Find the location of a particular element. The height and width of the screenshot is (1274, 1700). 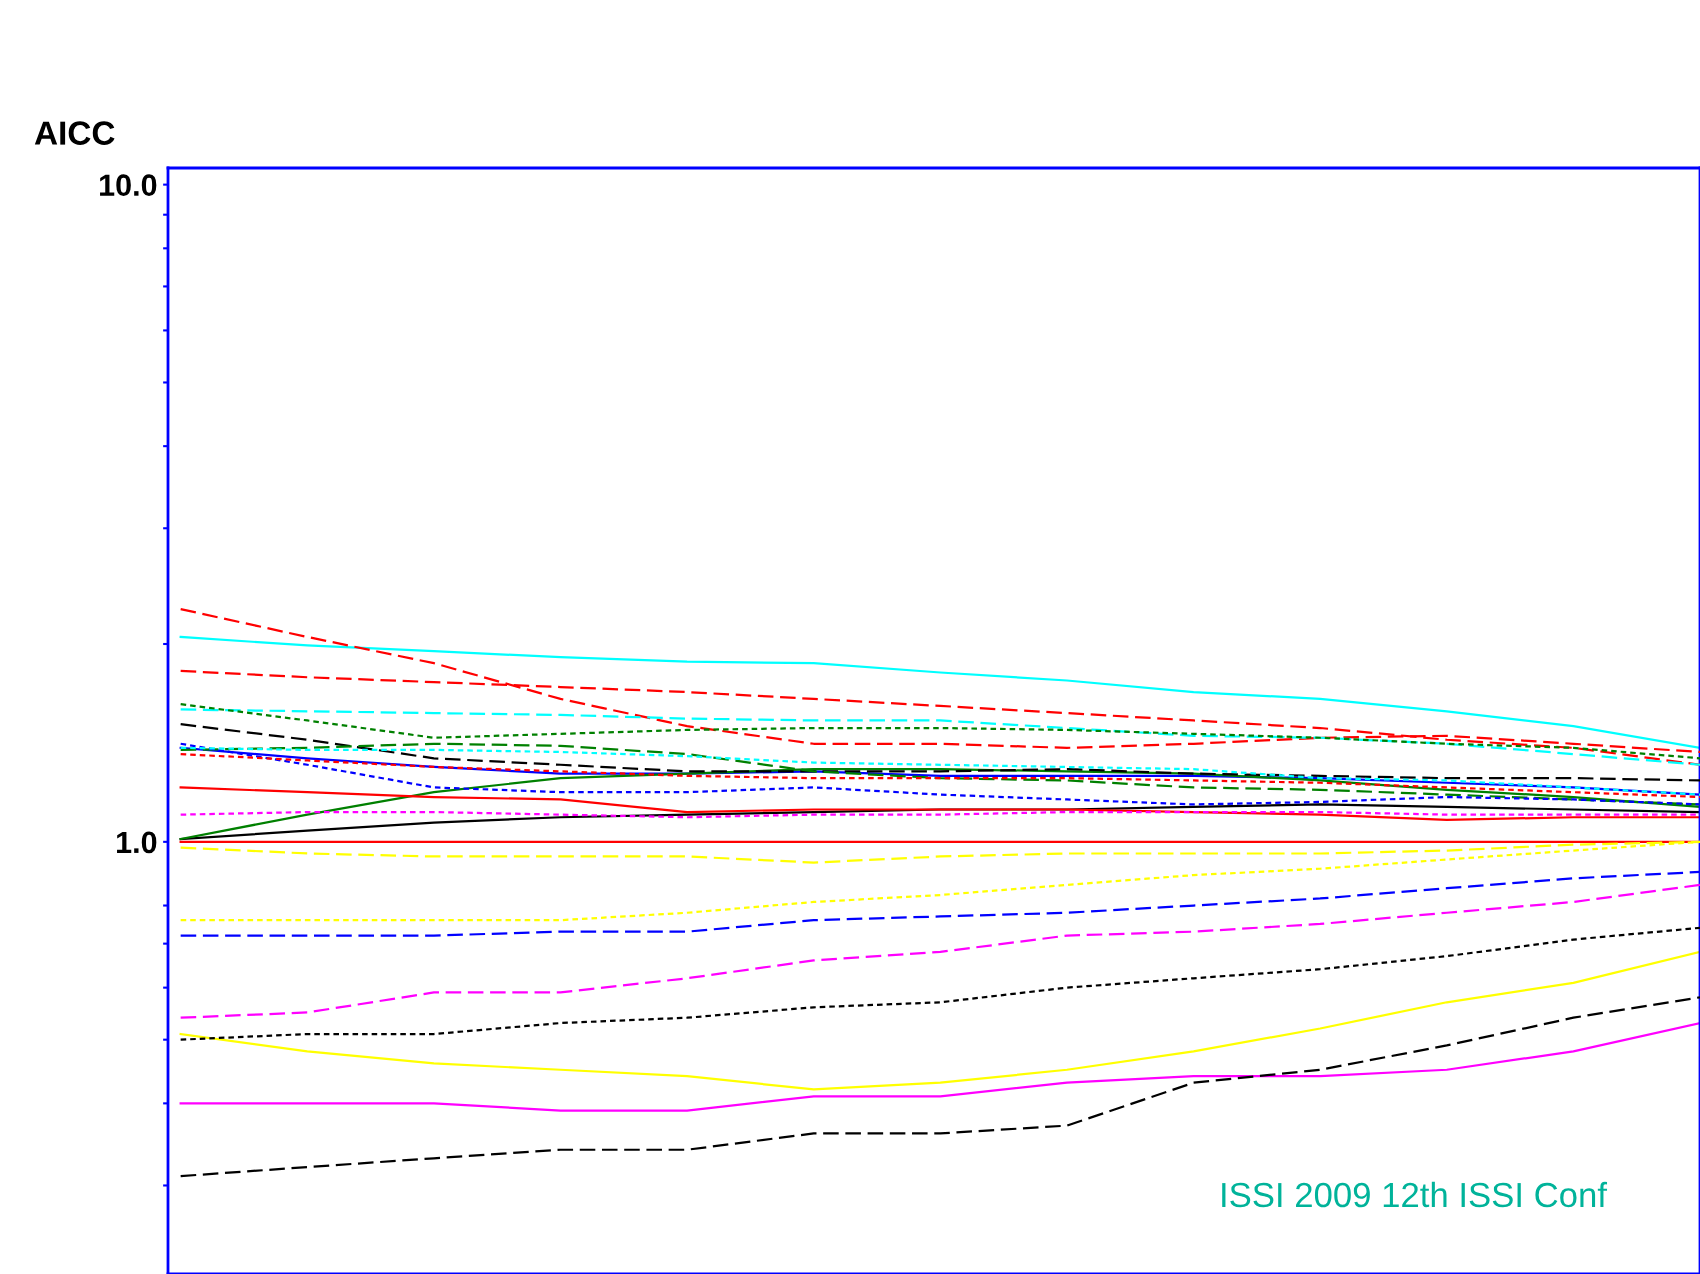

annotation: ISSI 2009 12th ISSI Conf is located at coordinates (1415, 1194).